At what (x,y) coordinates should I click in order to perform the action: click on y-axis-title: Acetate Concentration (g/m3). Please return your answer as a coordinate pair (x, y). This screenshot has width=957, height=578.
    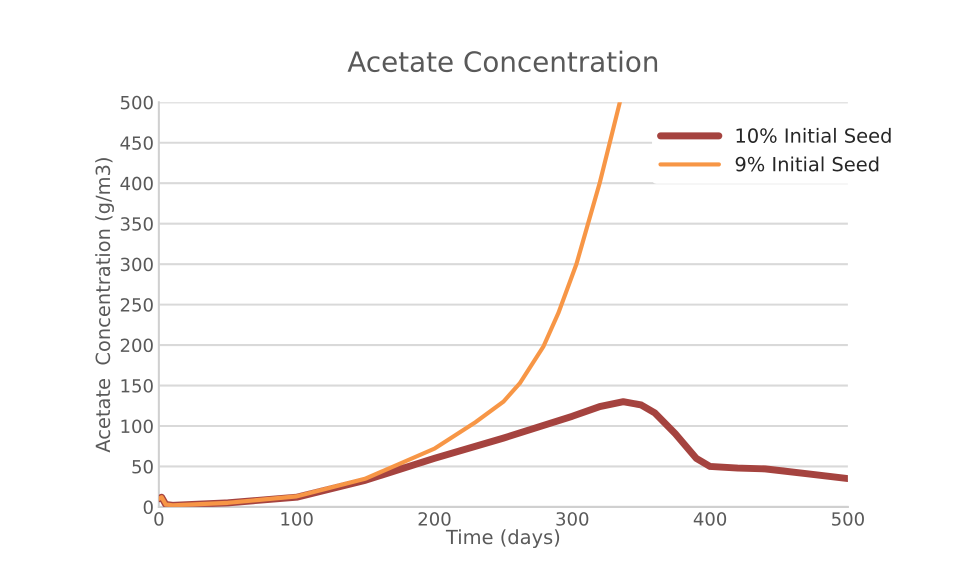
    Looking at the image, I should click on (104, 305).